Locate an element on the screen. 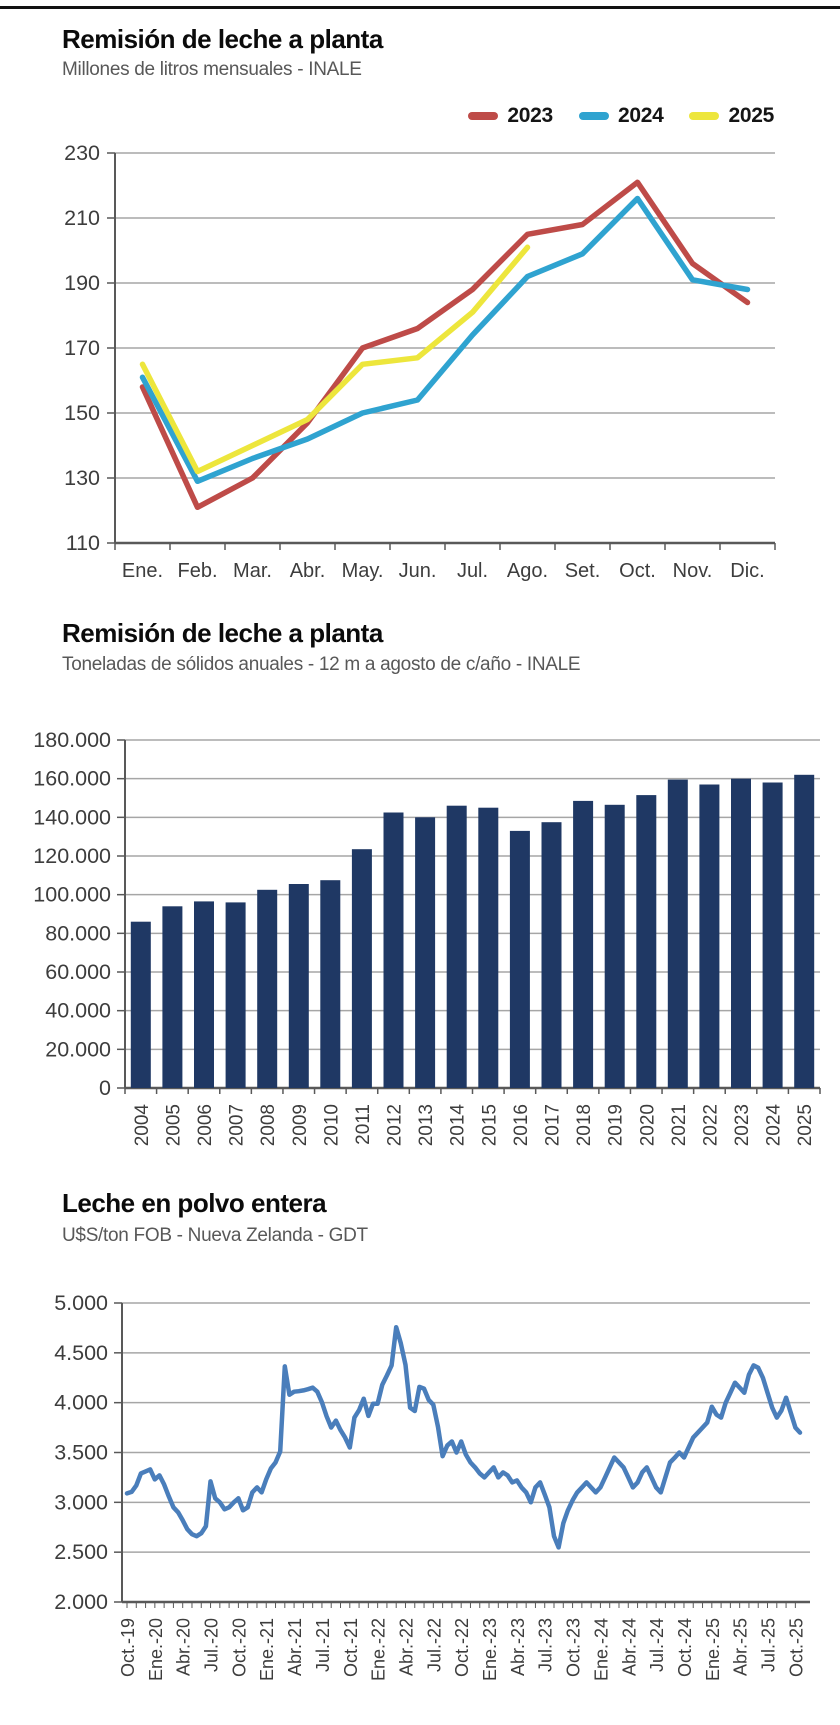  chart3-subtitle: U$S/ton FOB - Nueva Zelanda - GDT is located at coordinates (215, 1235).